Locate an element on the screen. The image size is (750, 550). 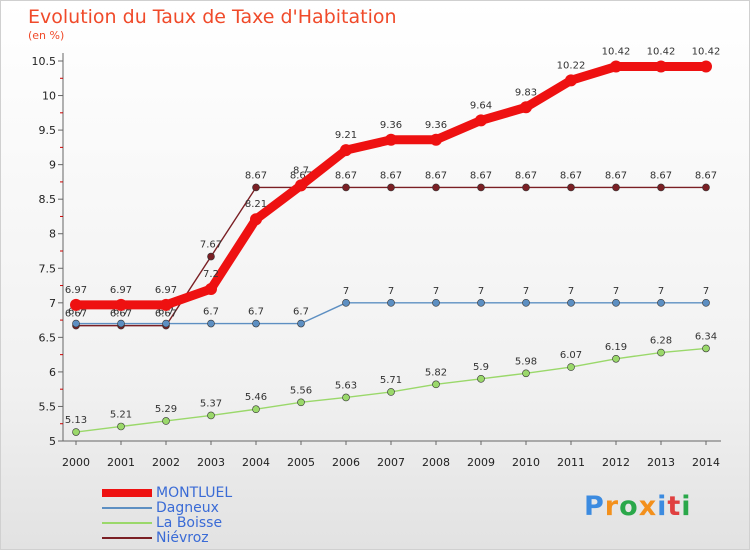
data-label: 7.67 is located at coordinates (211, 245).